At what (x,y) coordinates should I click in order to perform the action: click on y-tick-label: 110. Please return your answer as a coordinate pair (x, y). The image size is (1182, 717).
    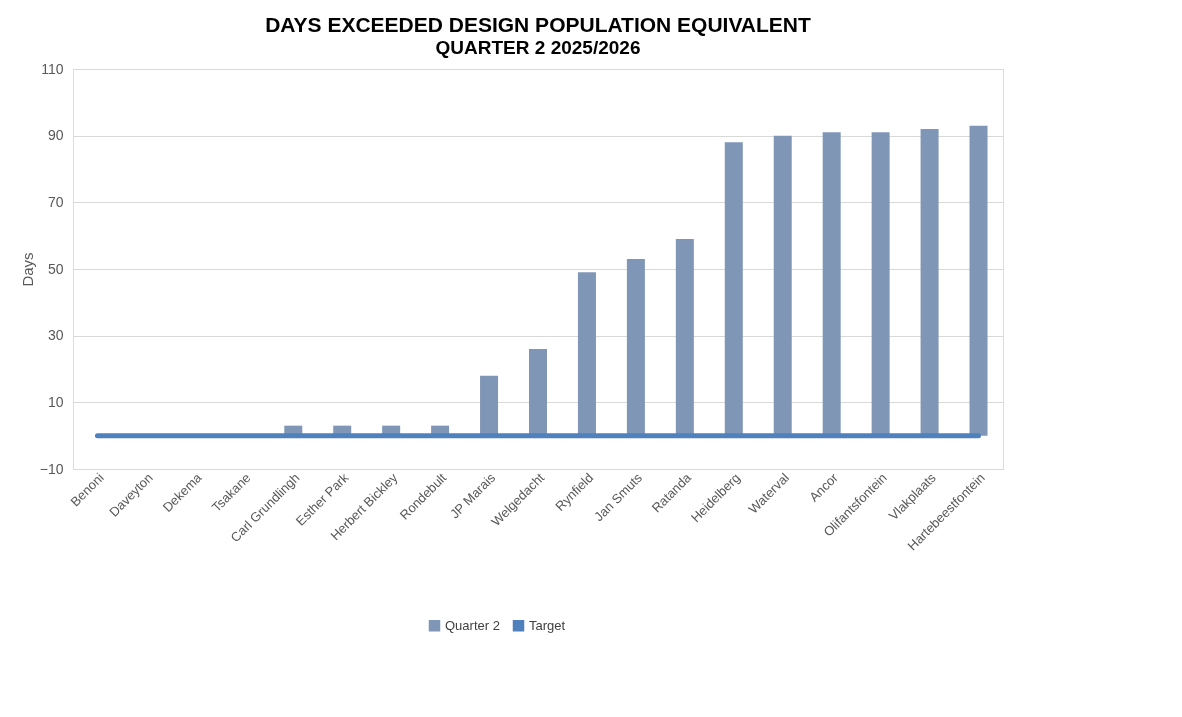
    Looking at the image, I should click on (52, 68).